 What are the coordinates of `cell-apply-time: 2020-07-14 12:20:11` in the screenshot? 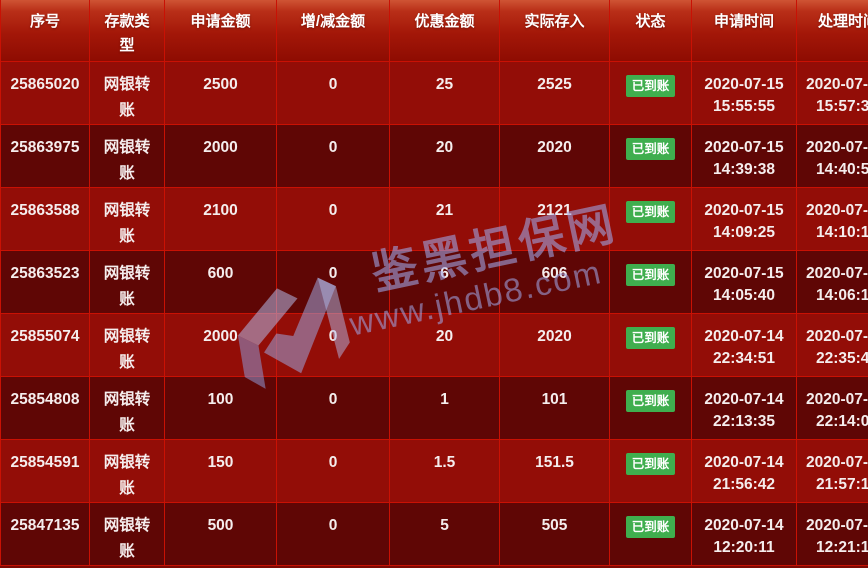 It's located at (744, 534).